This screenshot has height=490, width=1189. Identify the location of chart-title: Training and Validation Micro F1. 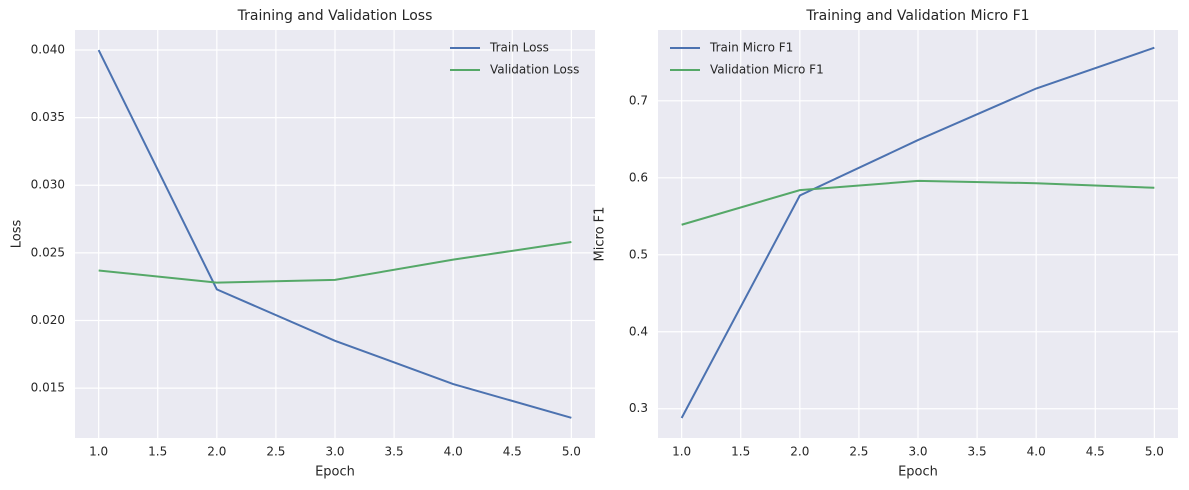
(917, 16).